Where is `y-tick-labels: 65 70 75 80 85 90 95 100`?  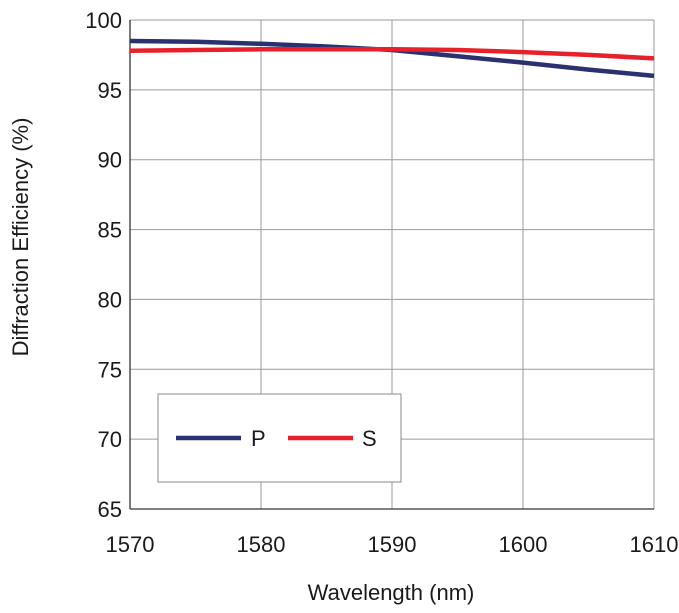
y-tick-labels: 65 70 75 80 85 90 95 100 is located at coordinates (103, 265).